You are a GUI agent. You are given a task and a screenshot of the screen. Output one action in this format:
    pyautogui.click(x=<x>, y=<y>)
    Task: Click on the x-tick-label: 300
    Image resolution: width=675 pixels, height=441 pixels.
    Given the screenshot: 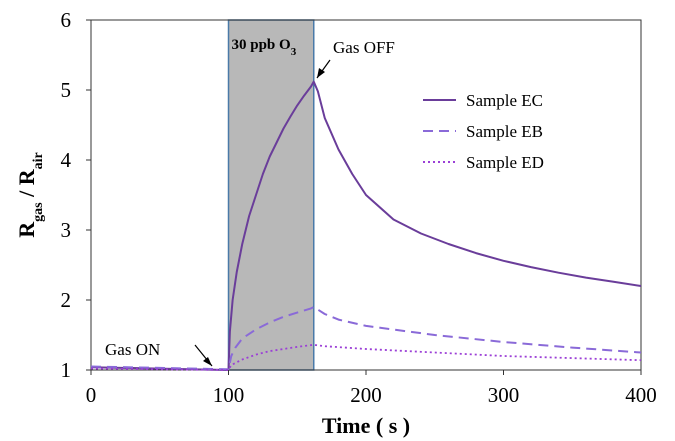 What is the action you would take?
    pyautogui.click(x=504, y=395)
    